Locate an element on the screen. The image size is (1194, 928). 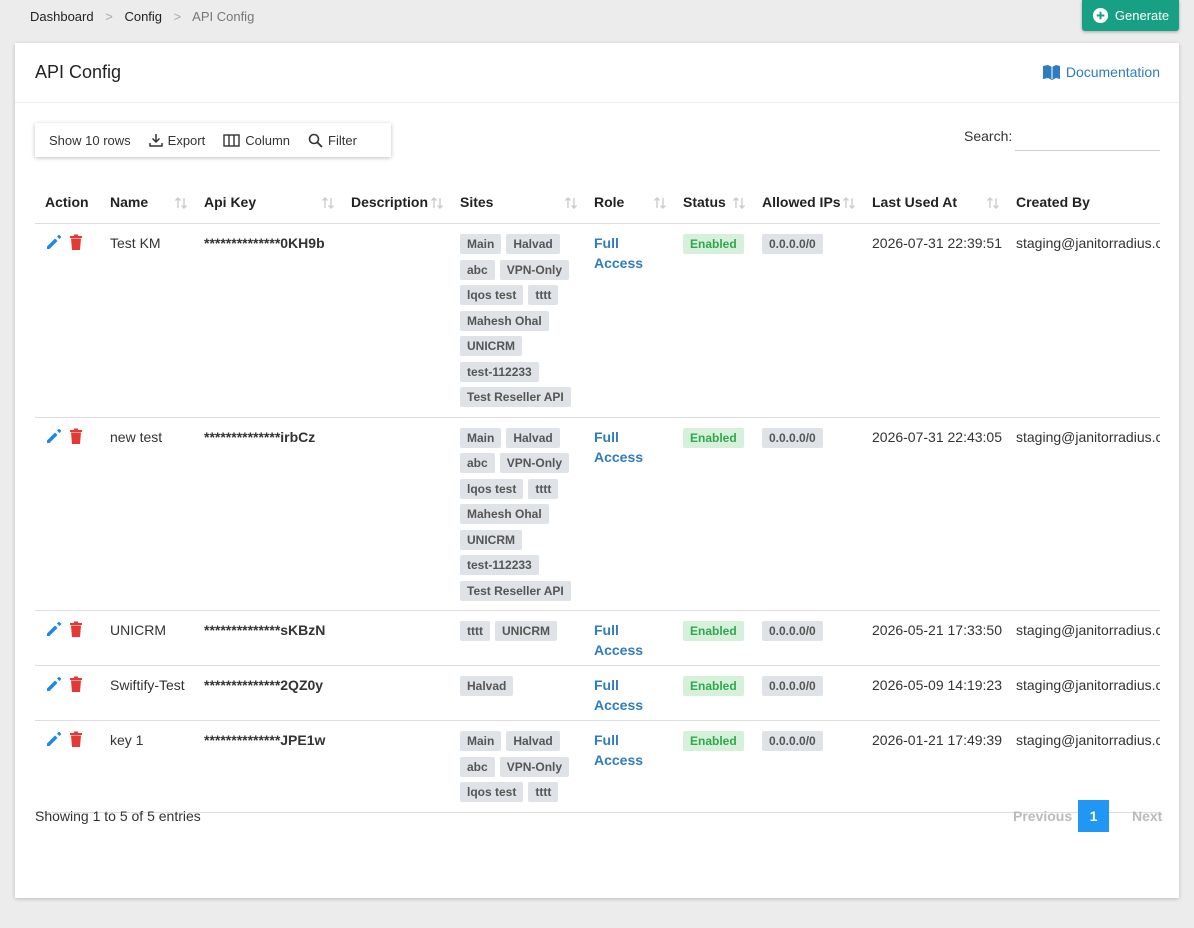
show-rows: Show 10 rows is located at coordinates (90, 140).